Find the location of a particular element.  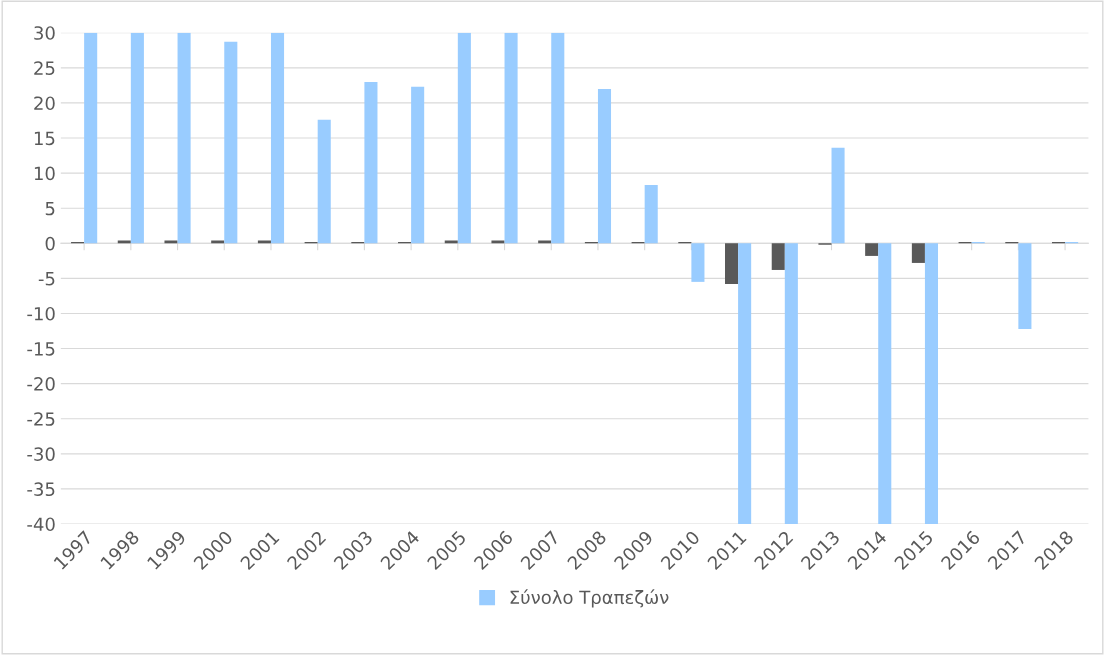

y-tick-label: 0 is located at coordinates (50, 243).